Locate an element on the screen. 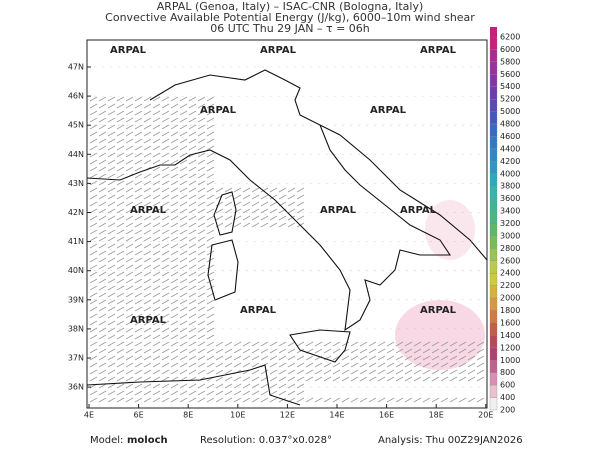 This screenshot has width=600, height=454. colorbar-label: 3200 is located at coordinates (510, 223).